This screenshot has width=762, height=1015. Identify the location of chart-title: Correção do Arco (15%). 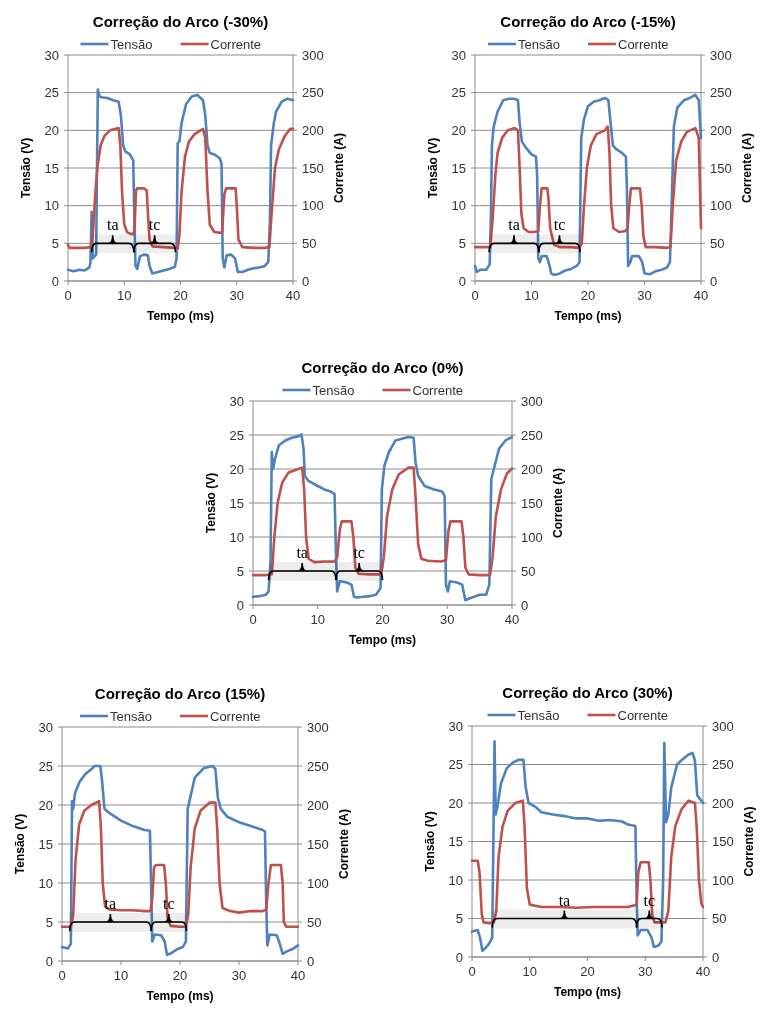
(180, 693).